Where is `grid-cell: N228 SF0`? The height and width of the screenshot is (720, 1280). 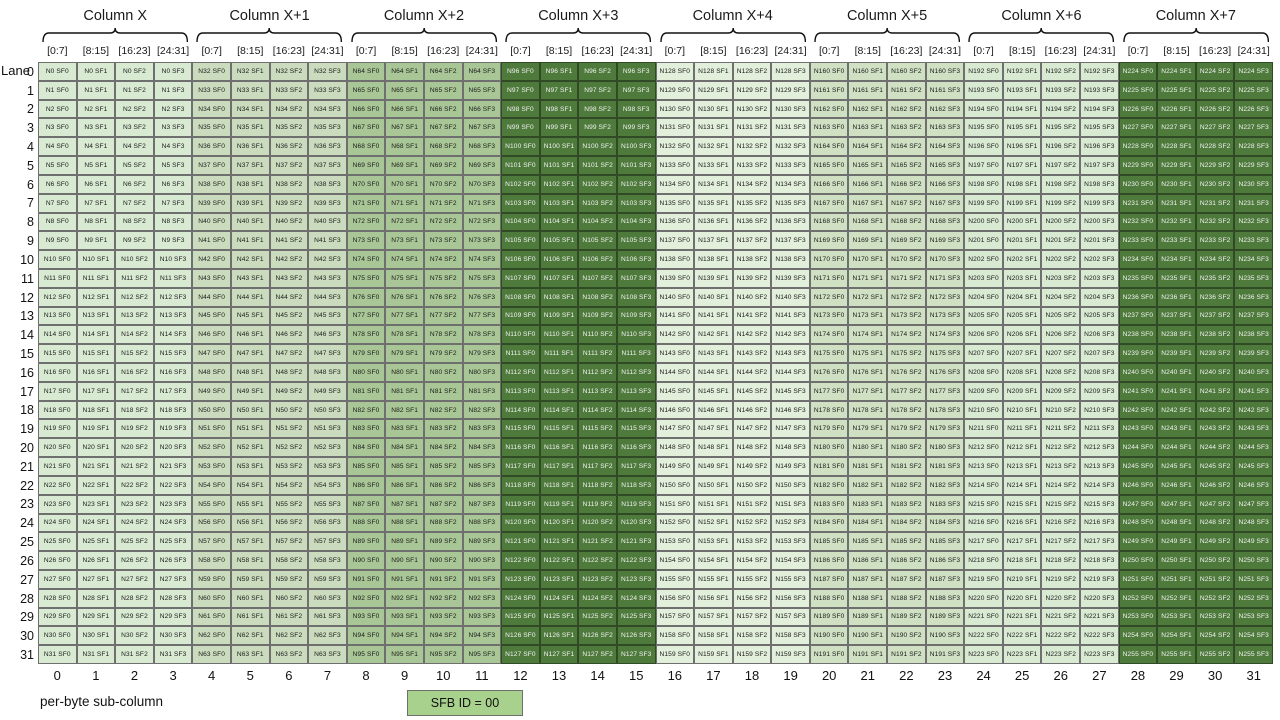
grid-cell: N228 SF0 is located at coordinates (1138, 147).